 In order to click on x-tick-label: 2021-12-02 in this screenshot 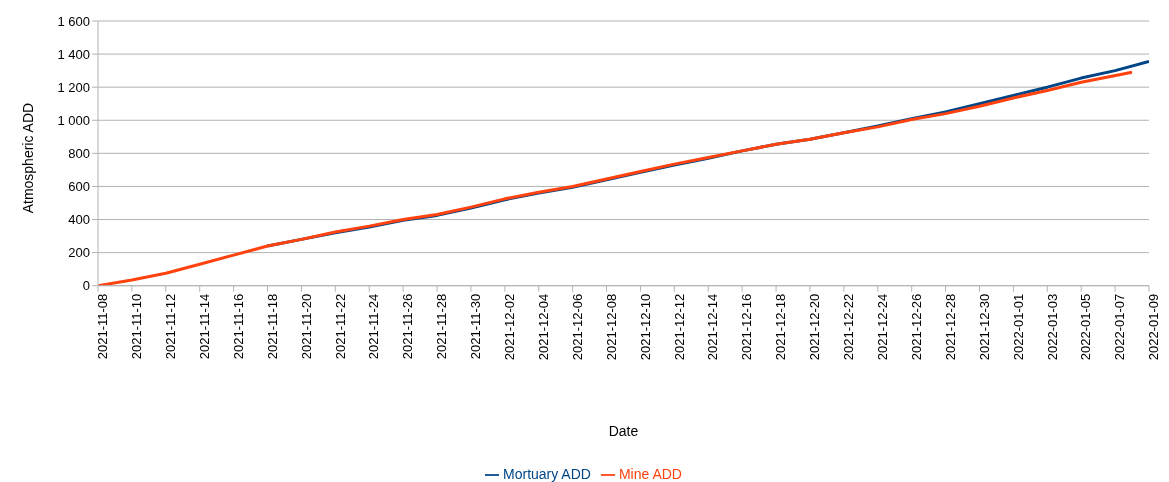, I will do `click(510, 327)`.